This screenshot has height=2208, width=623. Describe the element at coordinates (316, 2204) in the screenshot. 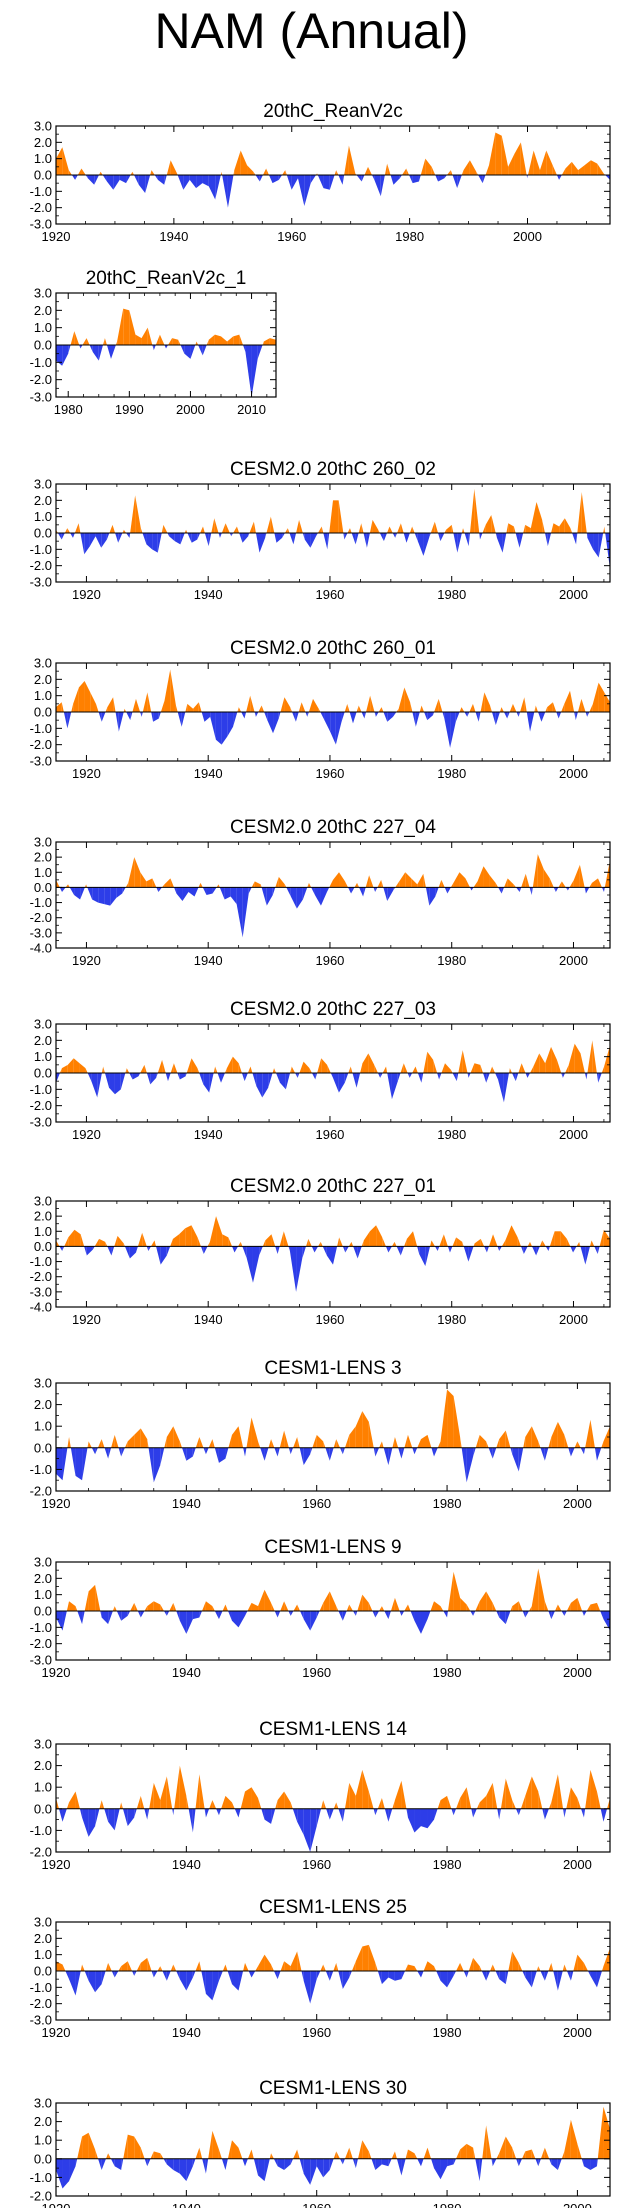

I see `x-tick-label: 1960` at that location.